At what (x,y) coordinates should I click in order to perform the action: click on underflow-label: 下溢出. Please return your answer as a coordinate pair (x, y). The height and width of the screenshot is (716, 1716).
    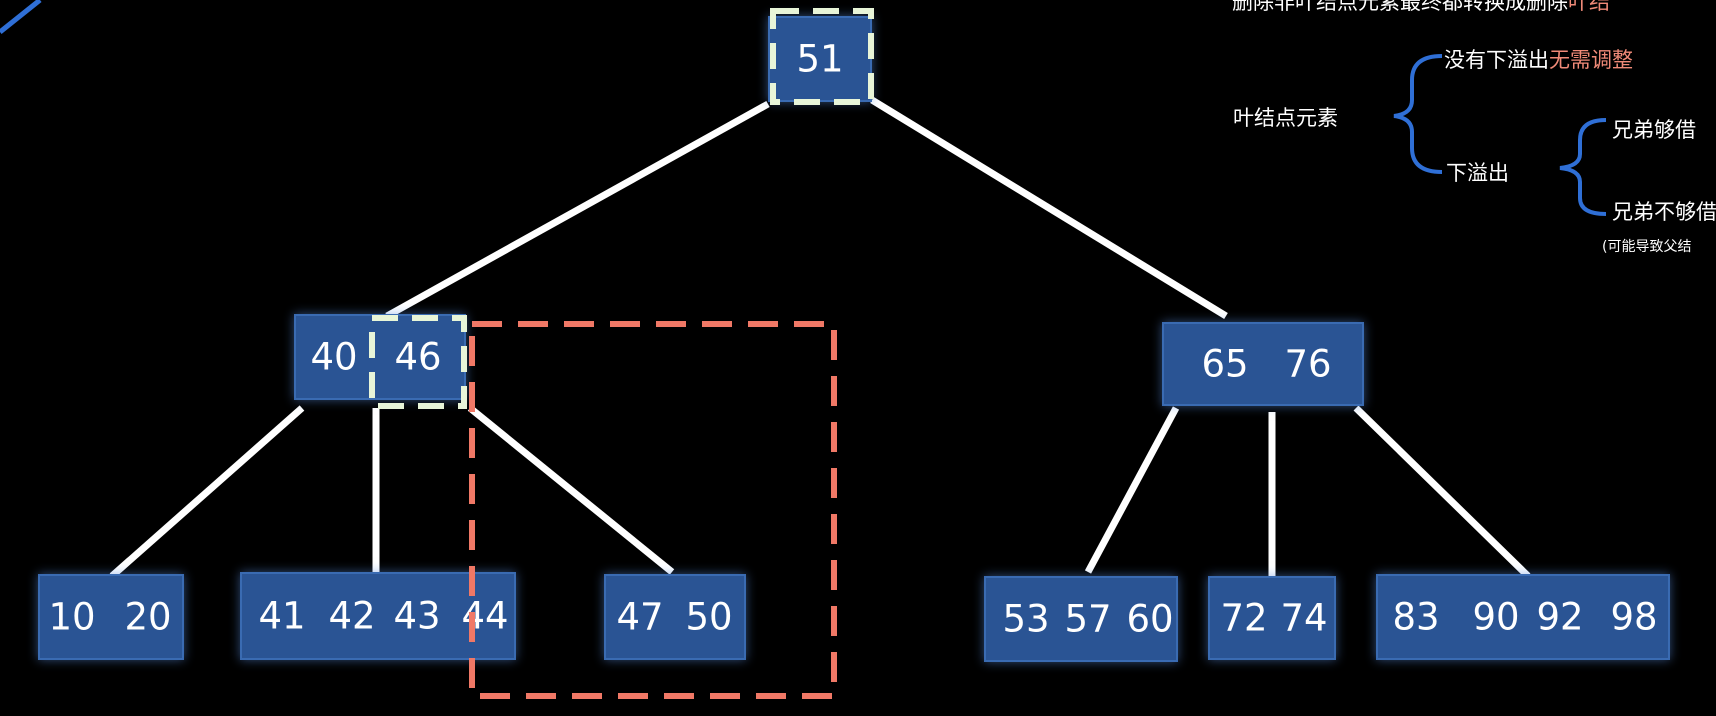
    Looking at the image, I should click on (1477, 173).